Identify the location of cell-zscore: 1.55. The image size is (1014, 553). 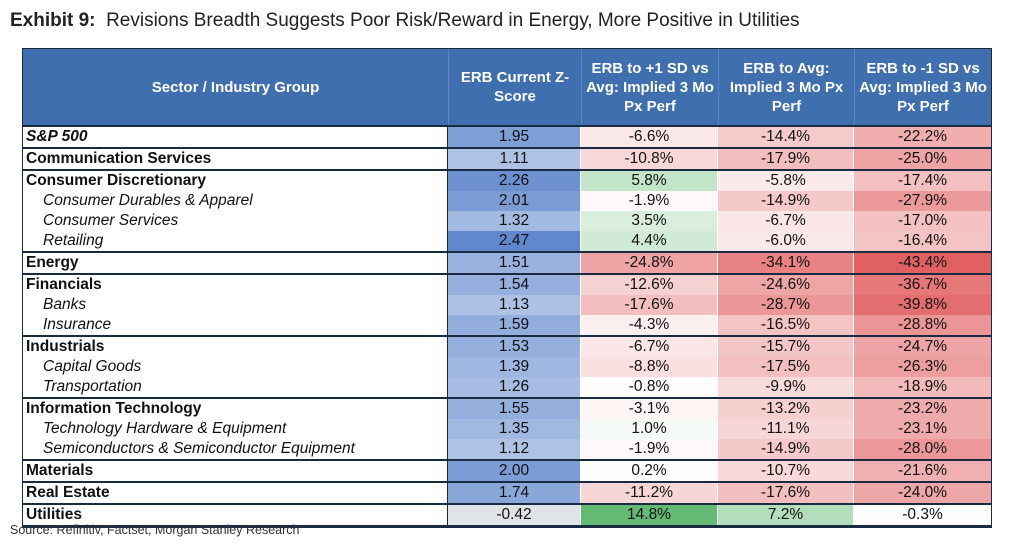
(514, 409).